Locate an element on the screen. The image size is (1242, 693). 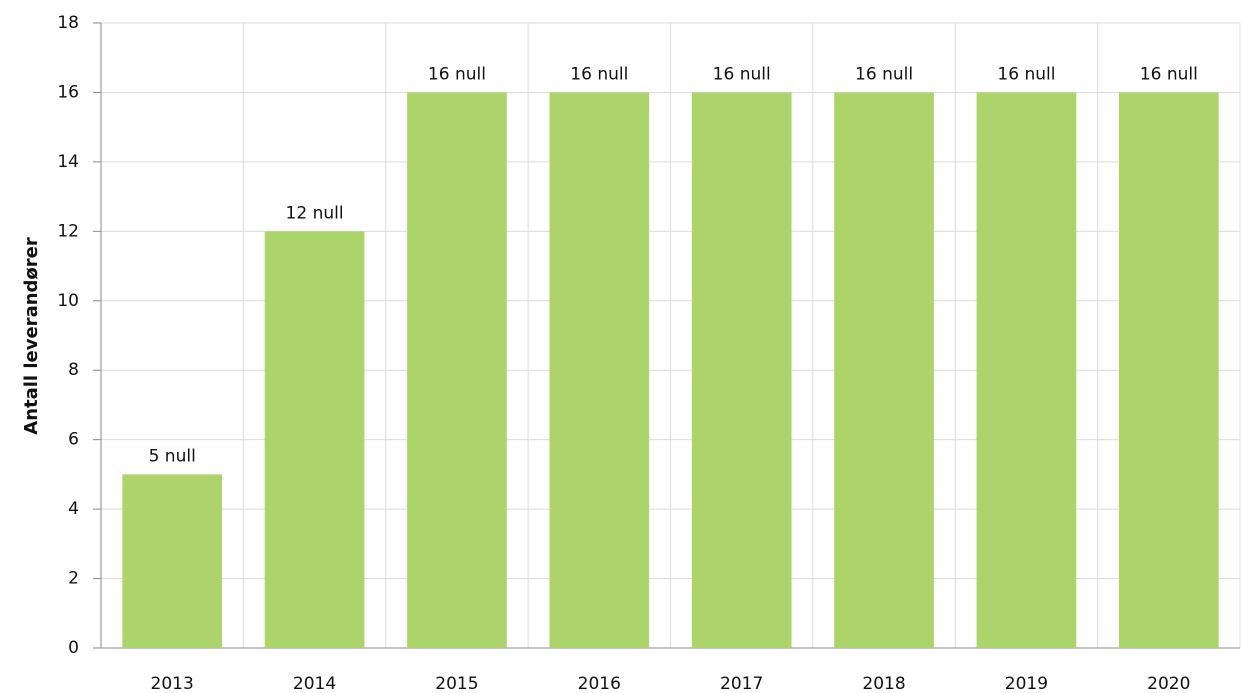
x-tick-label: 2019 is located at coordinates (1026, 683).